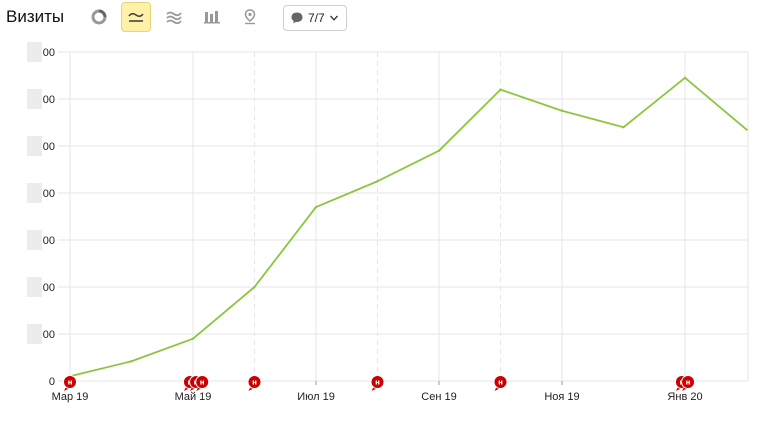  I want to click on map-button, so click(250, 17).